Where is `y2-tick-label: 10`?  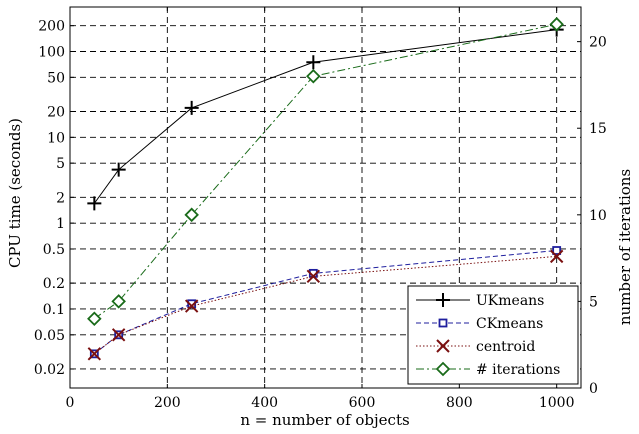
y2-tick-label: 10 is located at coordinates (598, 216).